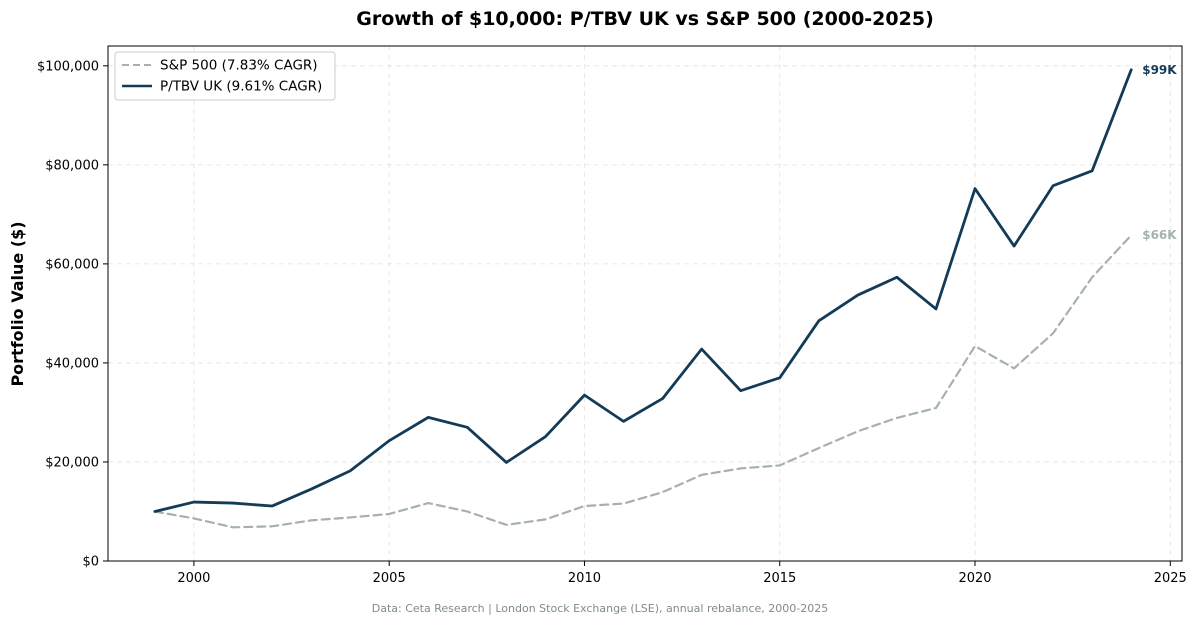 Image resolution: width=1200 pixels, height=625 pixels. Describe the element at coordinates (389, 578) in the screenshot. I see `x-tick-label-2005: 2005` at that location.